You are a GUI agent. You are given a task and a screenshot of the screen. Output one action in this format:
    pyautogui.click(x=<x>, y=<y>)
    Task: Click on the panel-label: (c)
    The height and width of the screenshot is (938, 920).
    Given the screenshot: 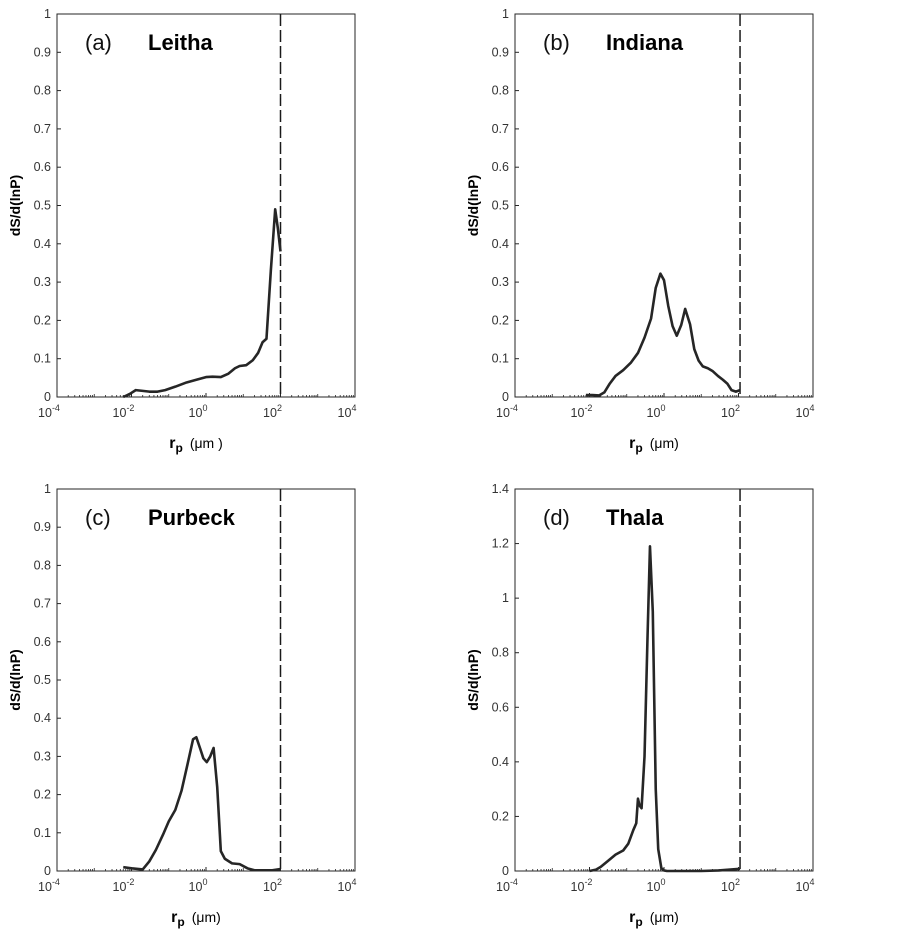 What is the action you would take?
    pyautogui.click(x=98, y=517)
    